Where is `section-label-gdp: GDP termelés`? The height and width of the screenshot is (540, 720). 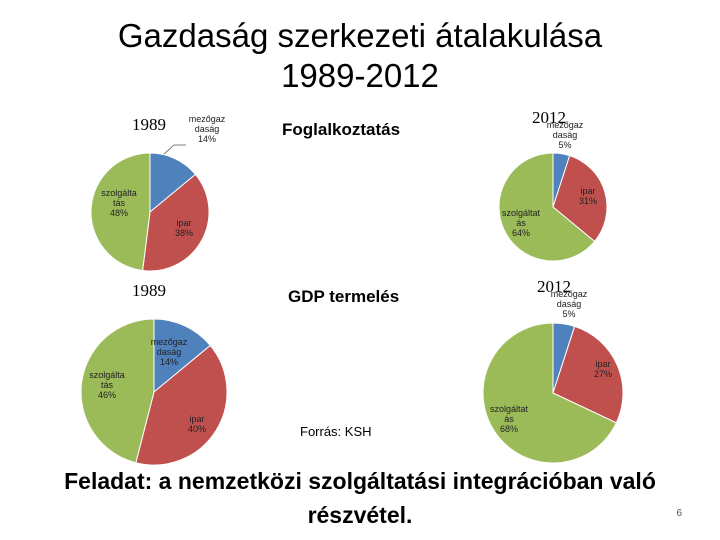 section-label-gdp: GDP termelés is located at coordinates (344, 296).